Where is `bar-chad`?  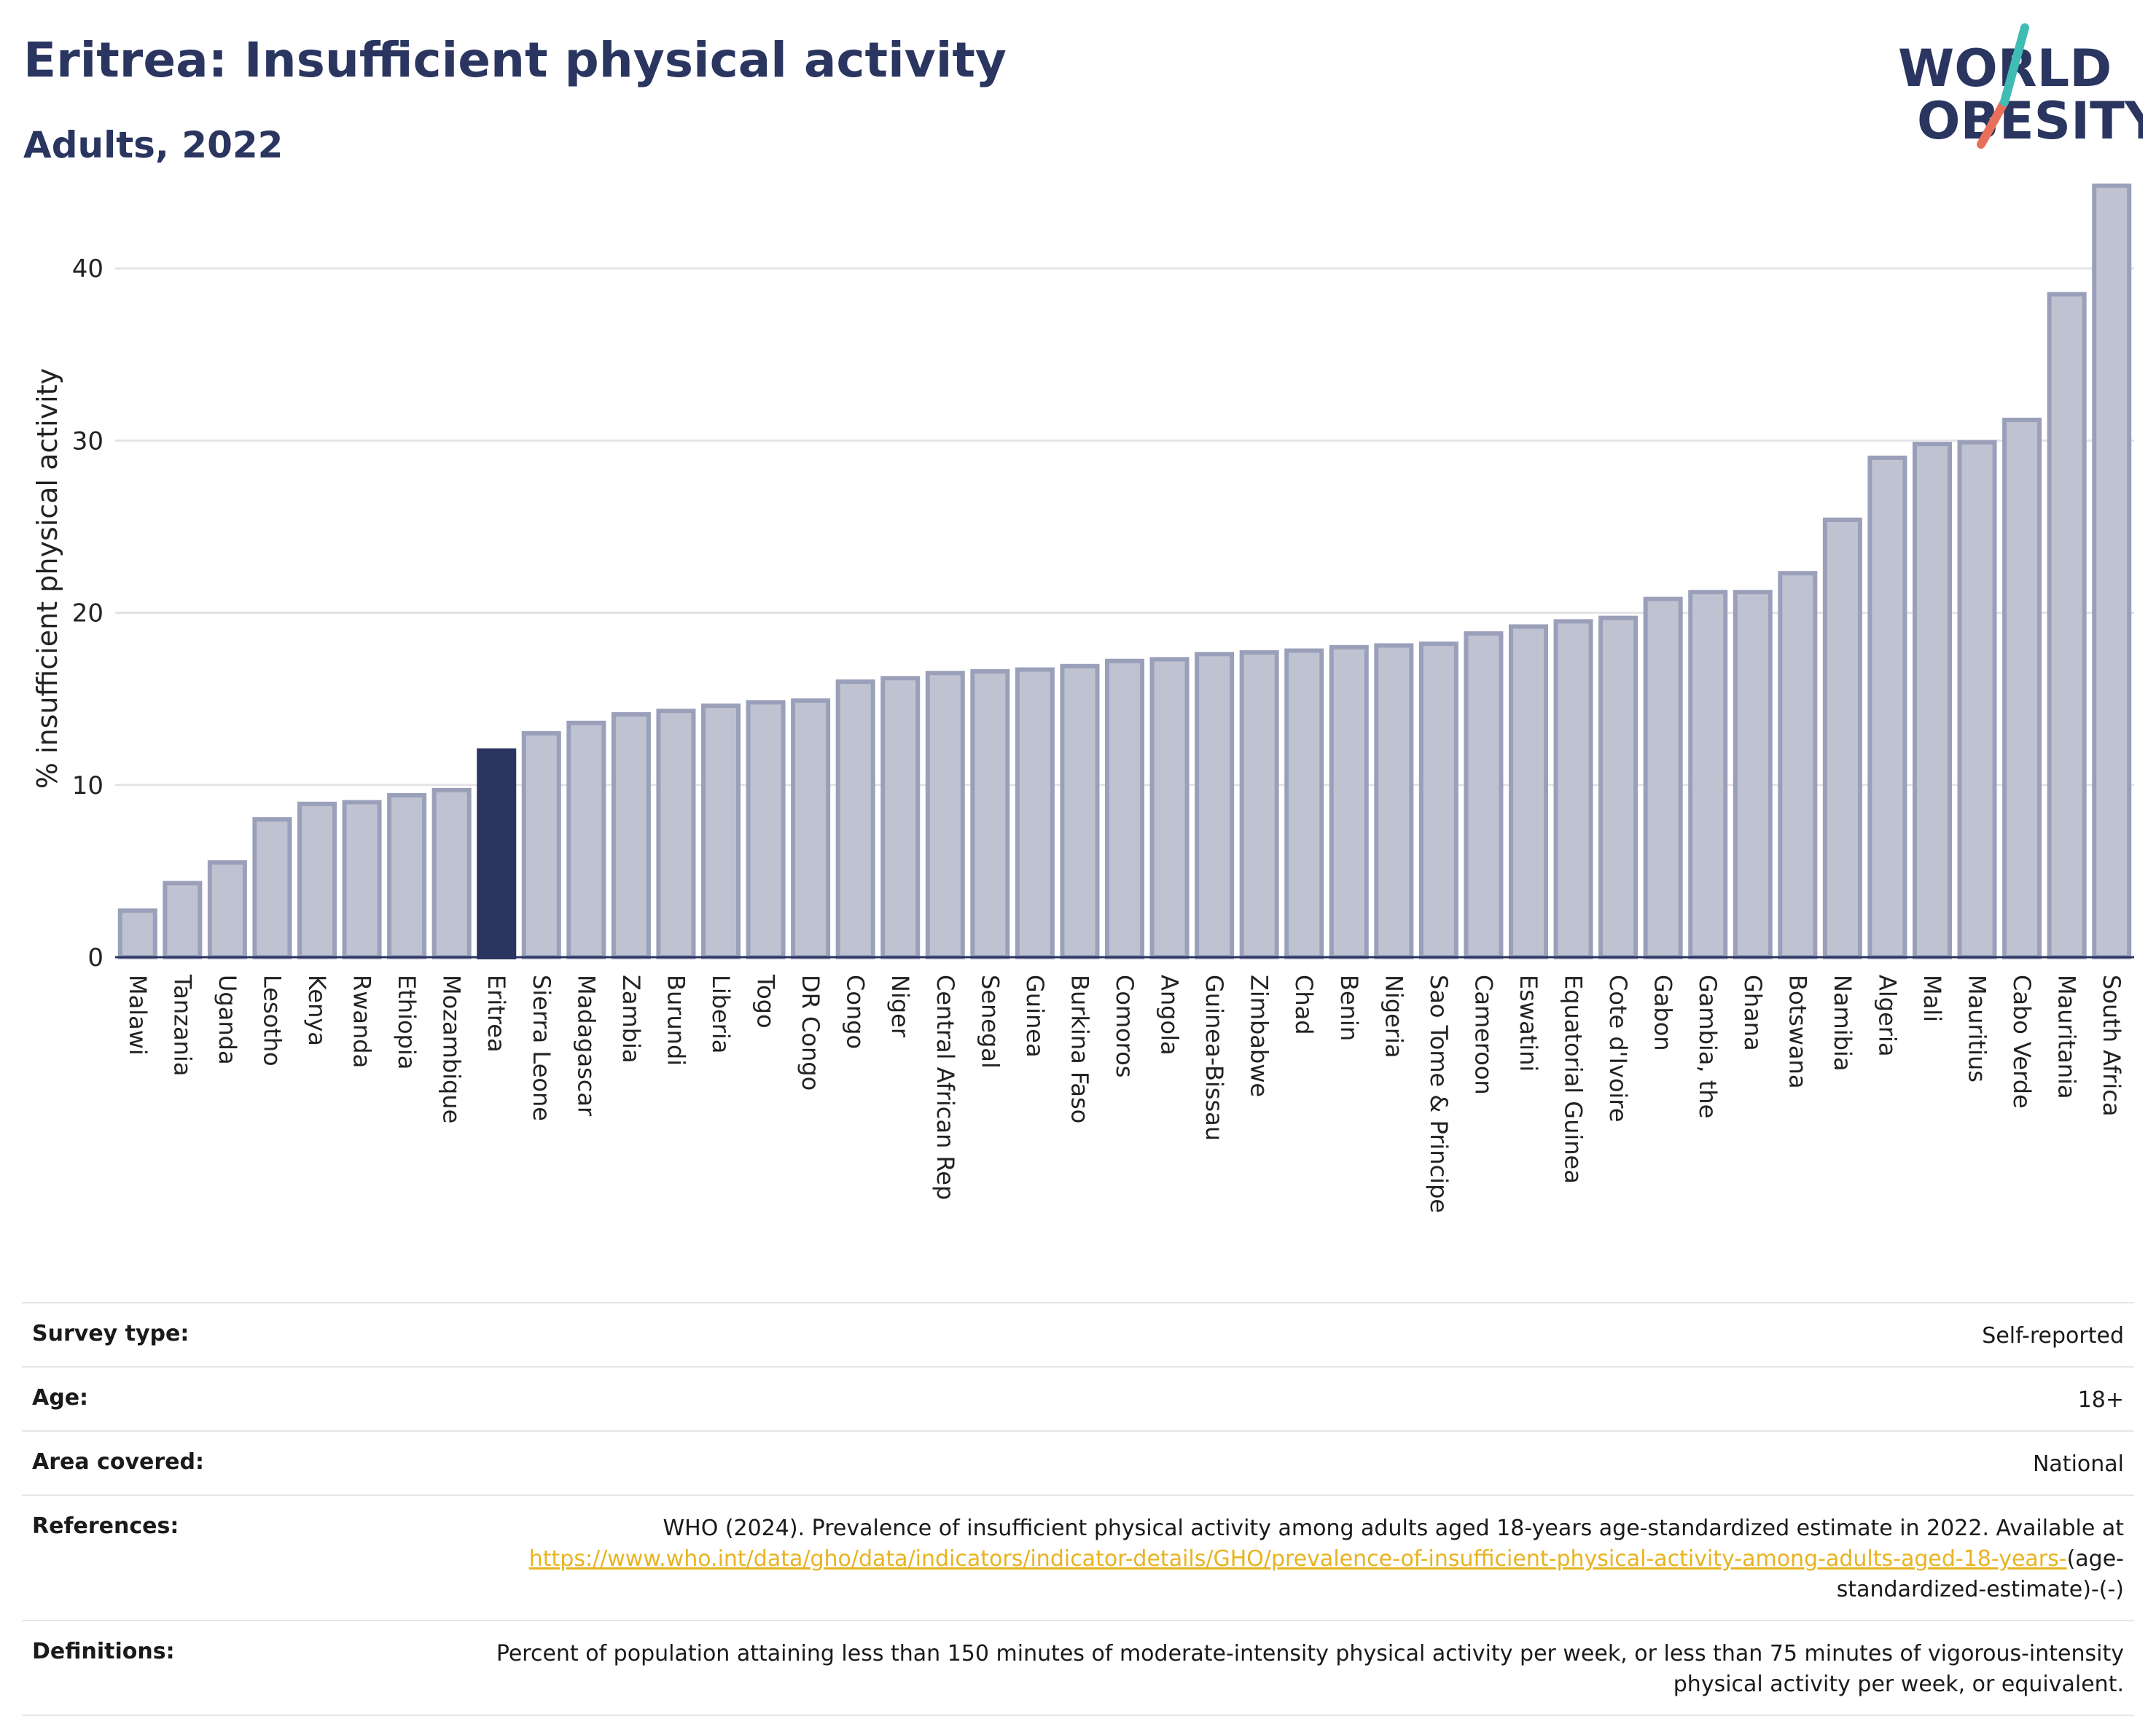
bar-chad is located at coordinates (1304, 803).